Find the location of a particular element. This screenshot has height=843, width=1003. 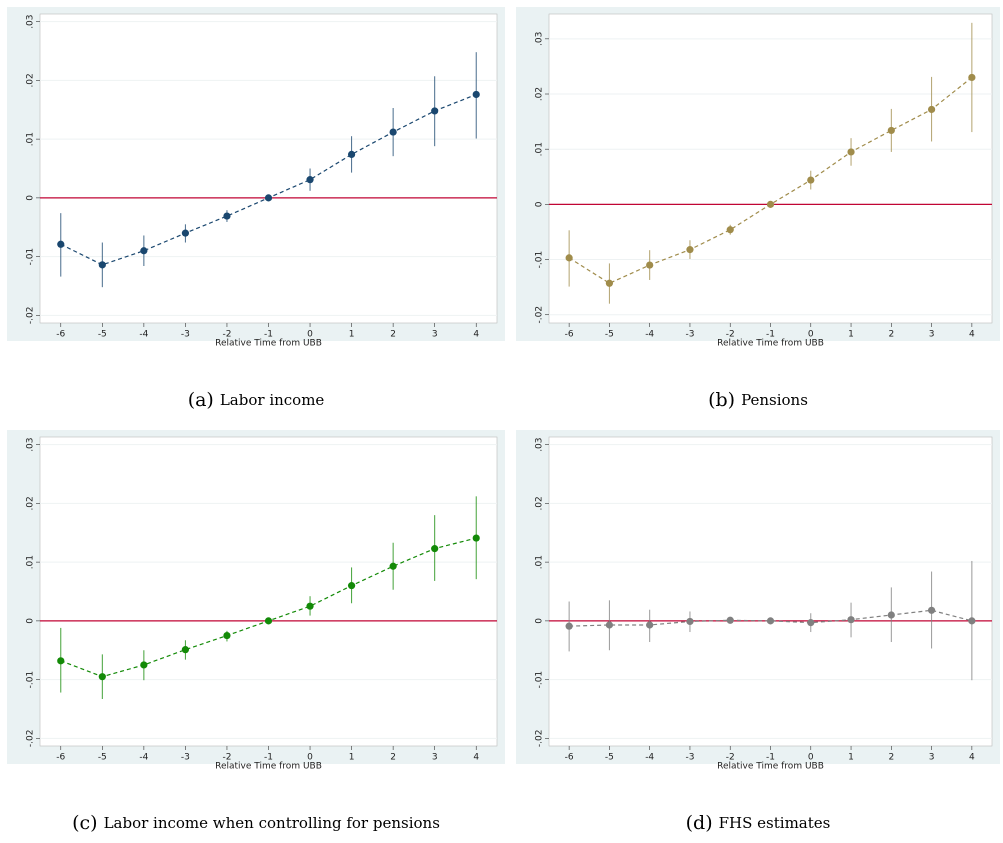

caption-text: FHS estimates is located at coordinates (775, 823).